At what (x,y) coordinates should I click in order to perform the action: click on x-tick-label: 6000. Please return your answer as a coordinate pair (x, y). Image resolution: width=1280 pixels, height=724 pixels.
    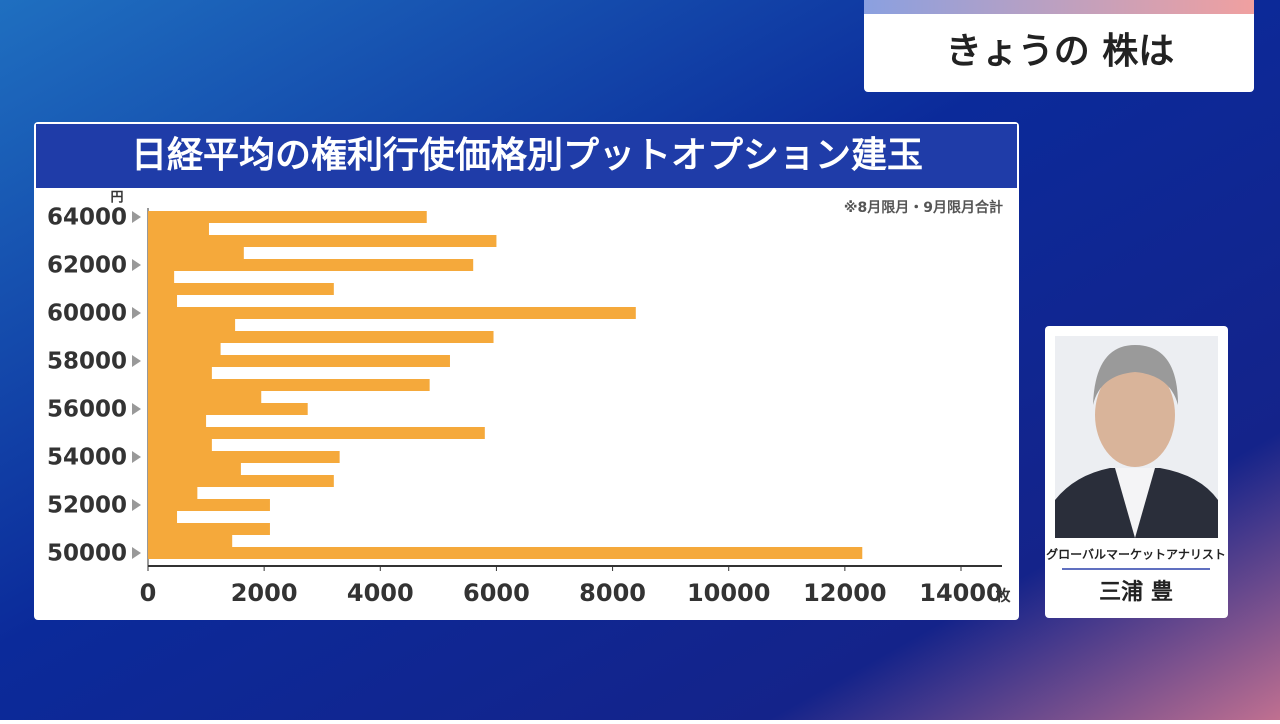
    Looking at the image, I should click on (496, 593).